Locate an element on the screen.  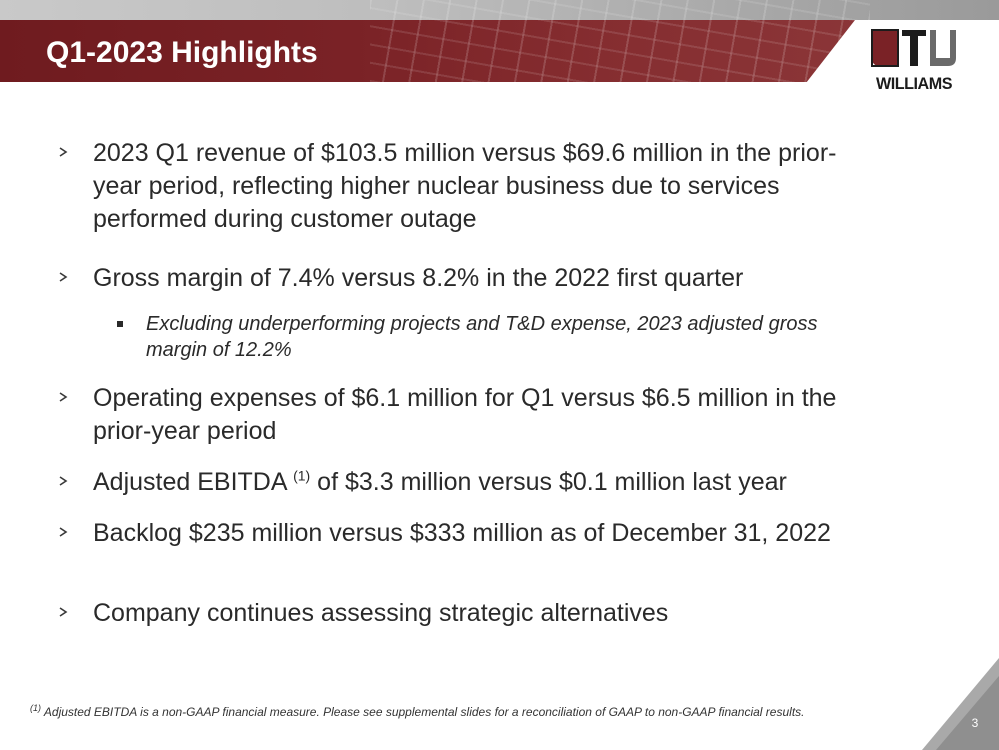
header-banner is located at coordinates (499, 46).